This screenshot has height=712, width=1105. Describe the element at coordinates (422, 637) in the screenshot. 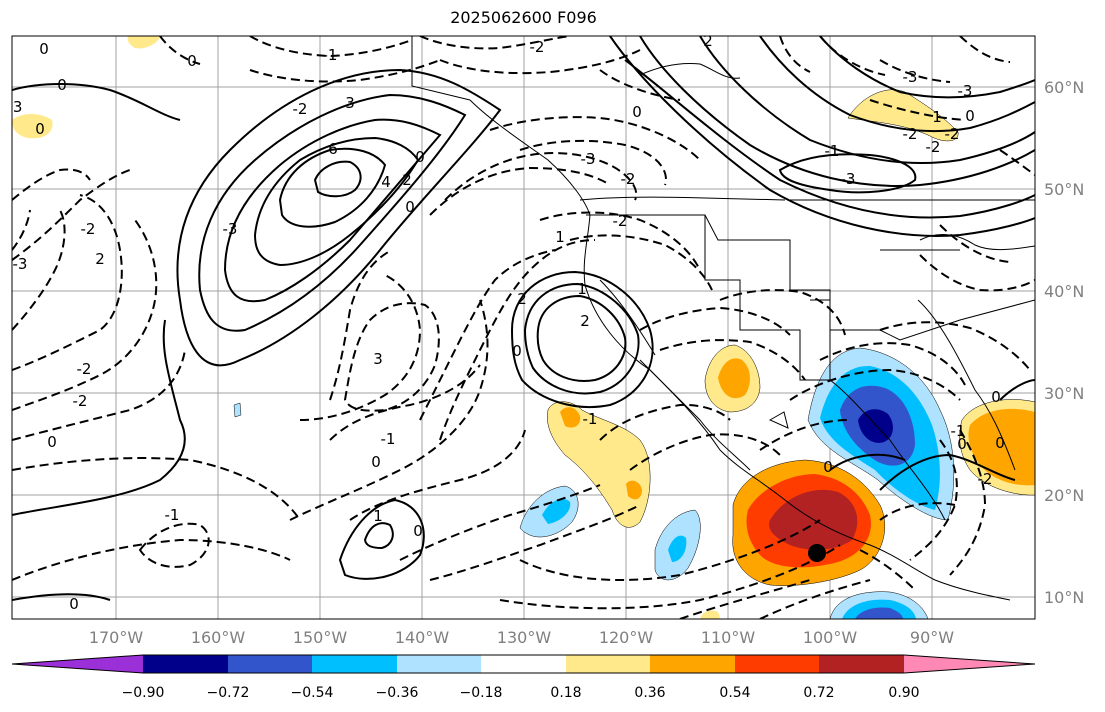

I see `lon-label: 140°W` at that location.